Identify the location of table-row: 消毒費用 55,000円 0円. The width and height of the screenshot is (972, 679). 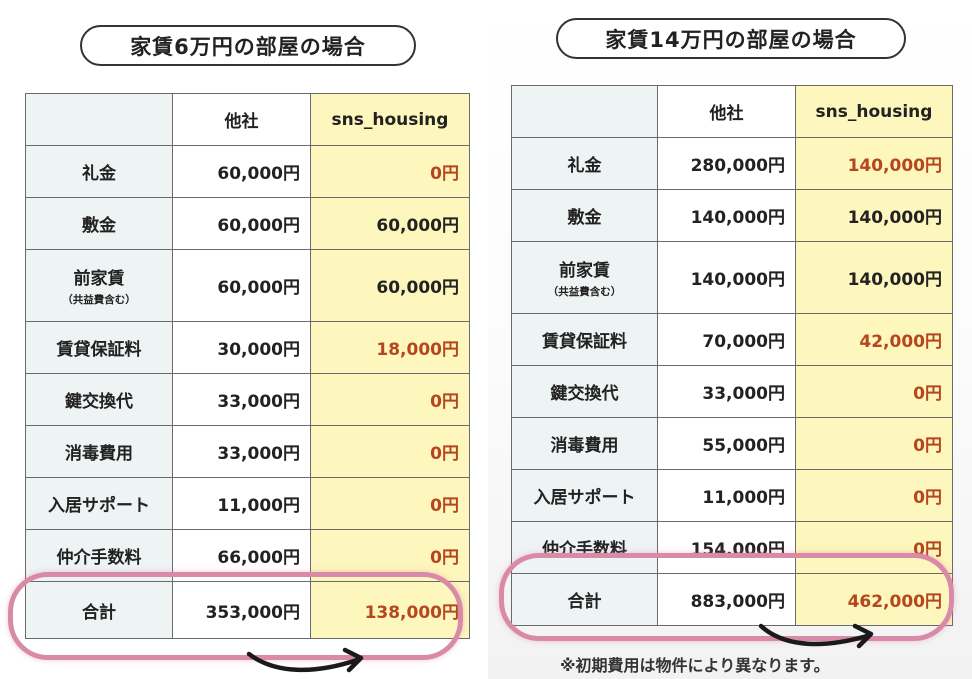
(732, 443).